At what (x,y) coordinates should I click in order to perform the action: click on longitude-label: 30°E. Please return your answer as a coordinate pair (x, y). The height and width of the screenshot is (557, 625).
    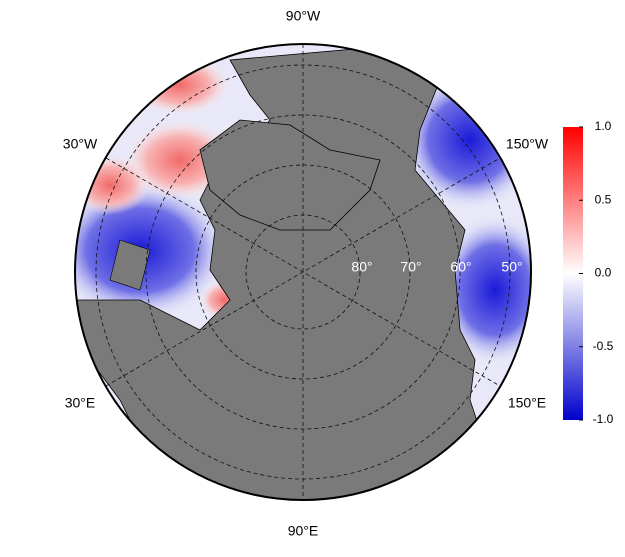
    Looking at the image, I should click on (80, 403).